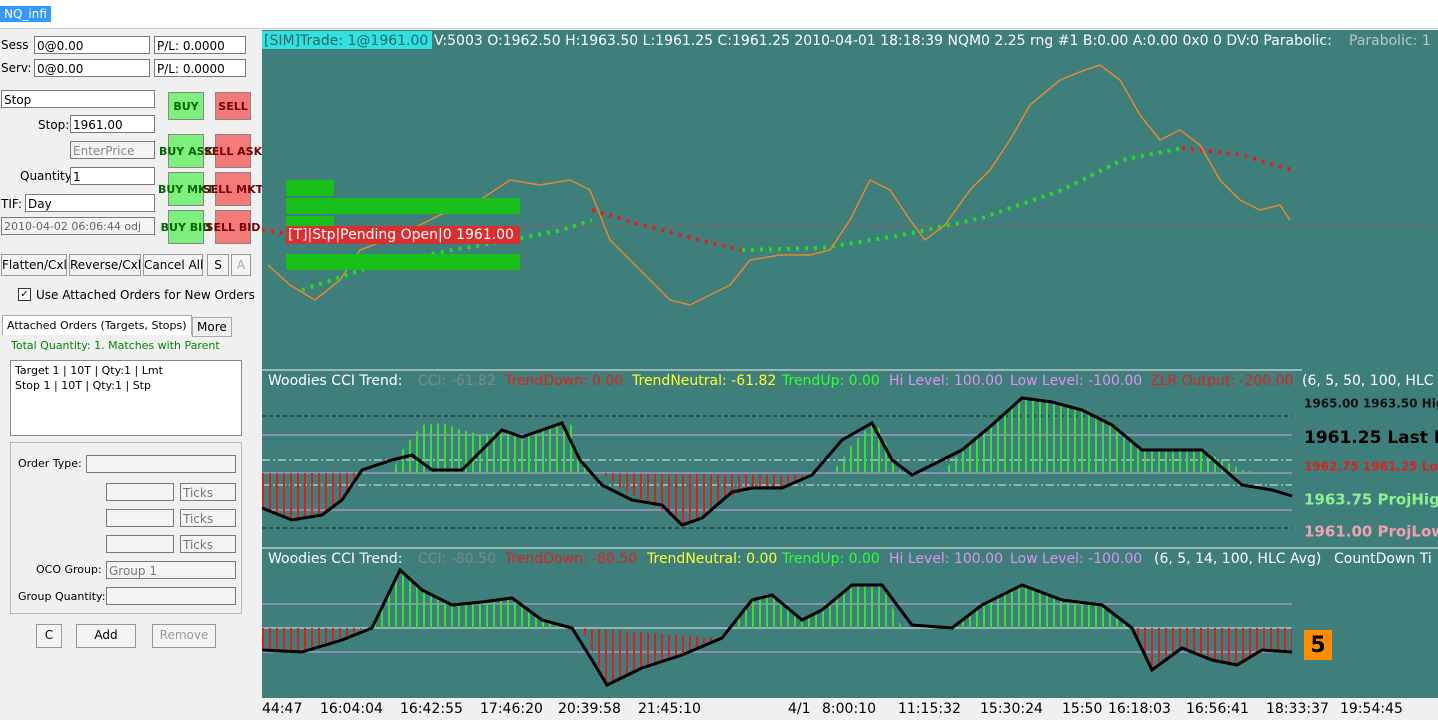 The image size is (1438, 720). I want to click on proj-high: 1963.75 ProjHigh, so click(1371, 500).